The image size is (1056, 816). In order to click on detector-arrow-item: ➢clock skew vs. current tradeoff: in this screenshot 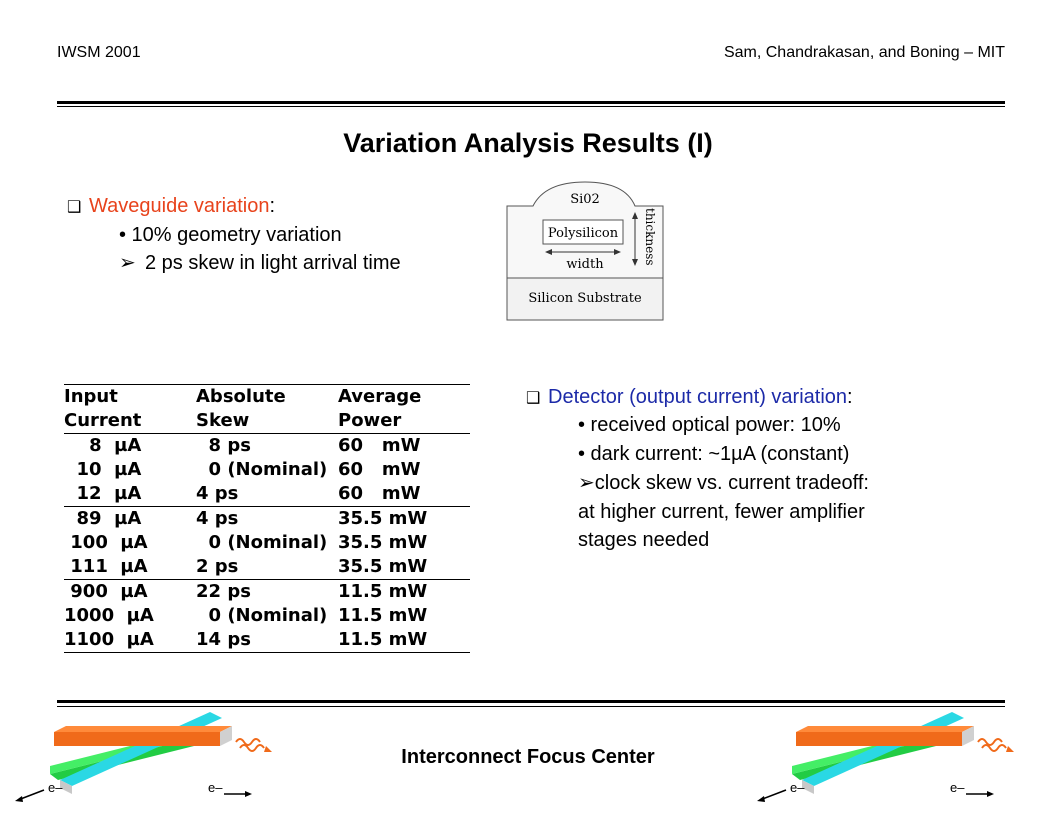, I will do `click(723, 483)`.